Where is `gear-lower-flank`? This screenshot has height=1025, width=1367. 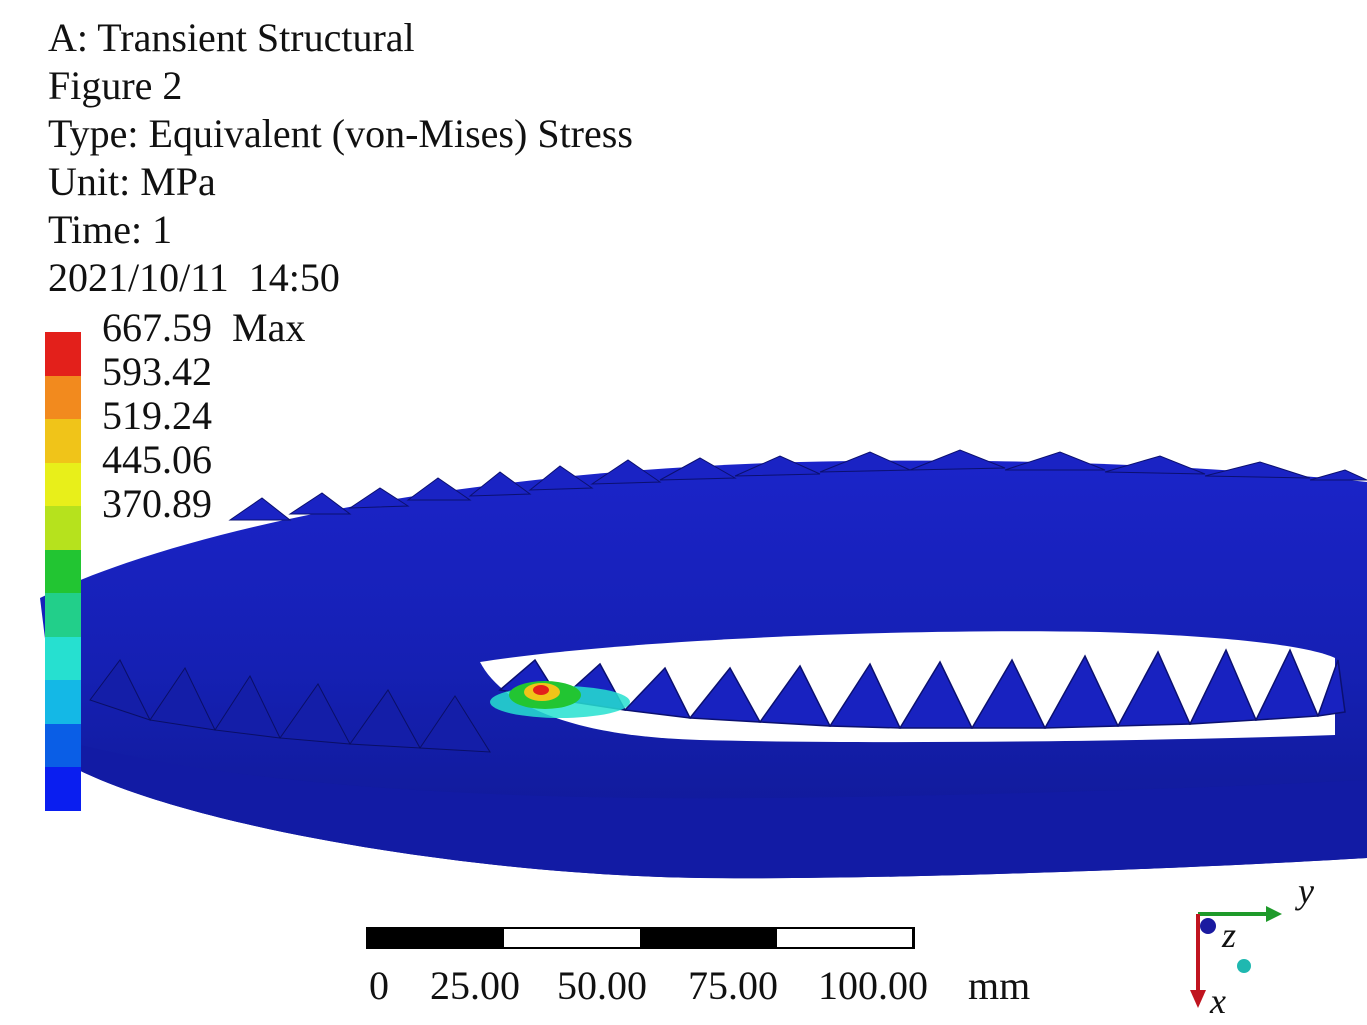 gear-lower-flank is located at coordinates (713, 809).